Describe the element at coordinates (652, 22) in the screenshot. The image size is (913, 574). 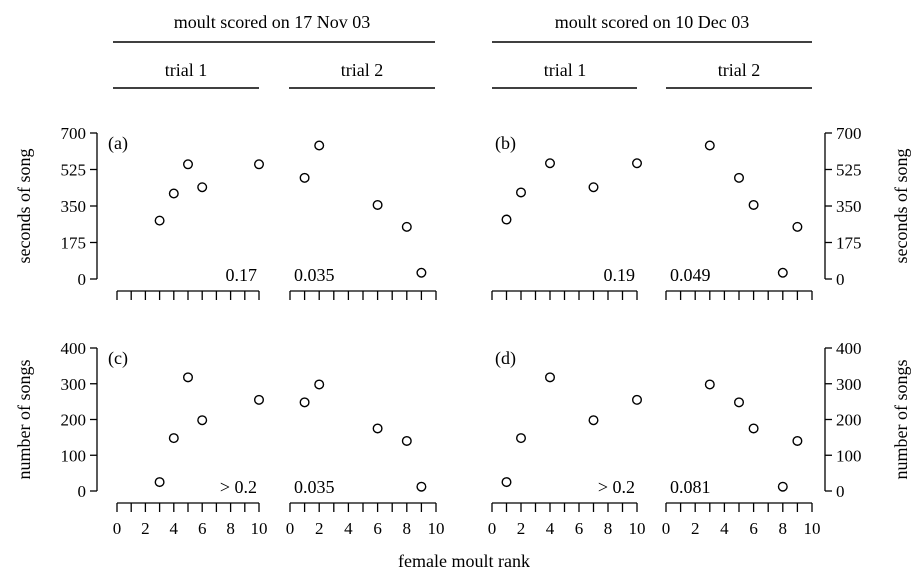
I see `header-moult-10-dec: moult scored on 10 Dec 03` at that location.